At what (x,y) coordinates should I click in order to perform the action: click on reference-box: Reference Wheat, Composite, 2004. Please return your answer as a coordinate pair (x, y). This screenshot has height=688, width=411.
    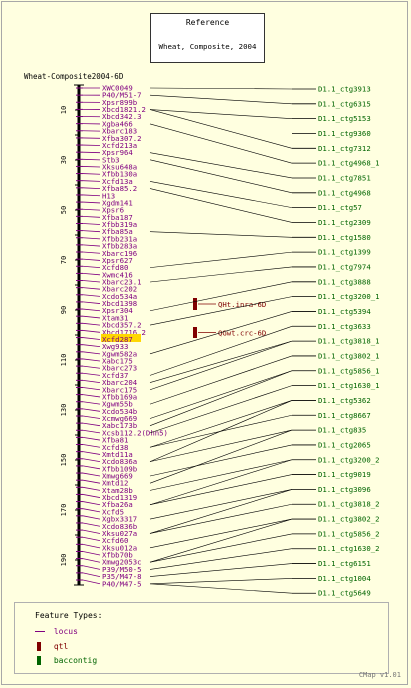
    Looking at the image, I should click on (207, 38).